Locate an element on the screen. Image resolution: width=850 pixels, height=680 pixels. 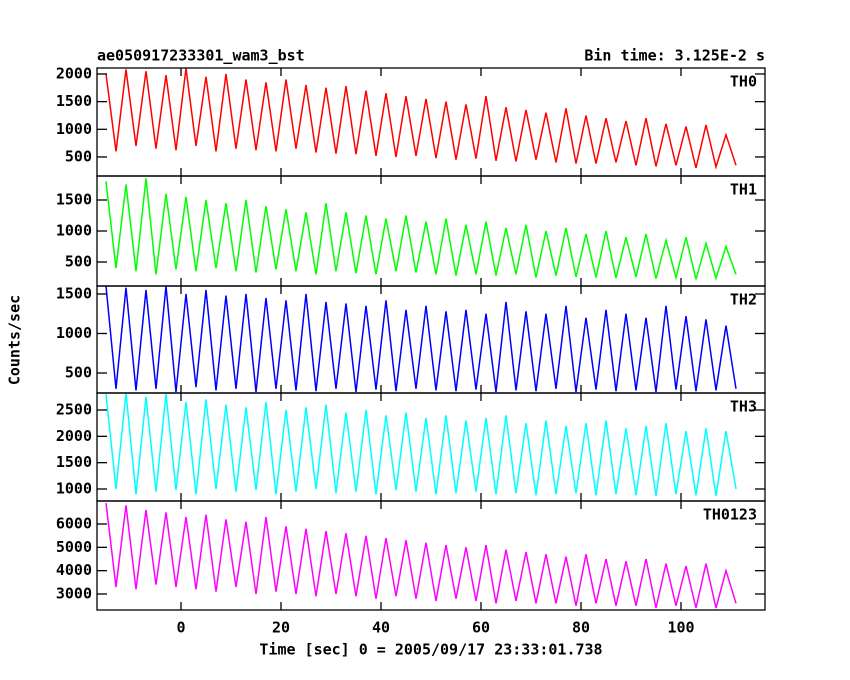
y-tick-label: 3000 is located at coordinates (74, 593).